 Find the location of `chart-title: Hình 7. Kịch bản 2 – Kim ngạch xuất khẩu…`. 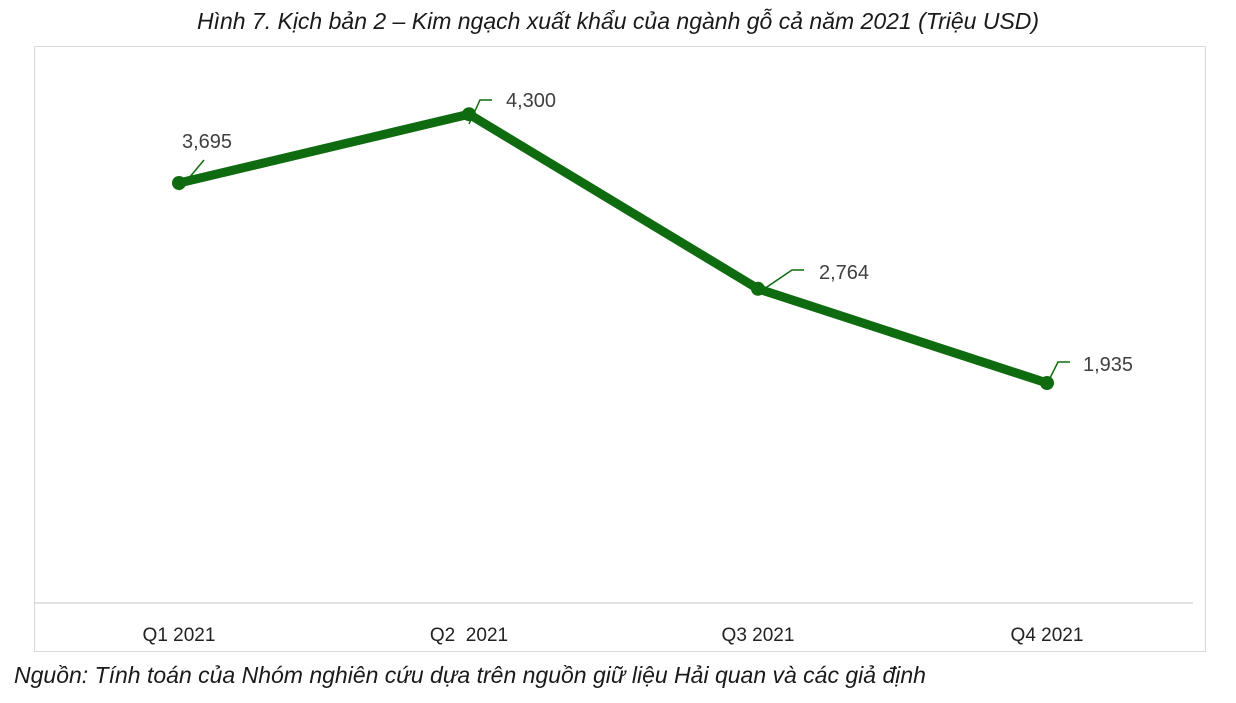

chart-title: Hình 7. Kịch bản 2 – Kim ngạch xuất khẩu… is located at coordinates (618, 21).